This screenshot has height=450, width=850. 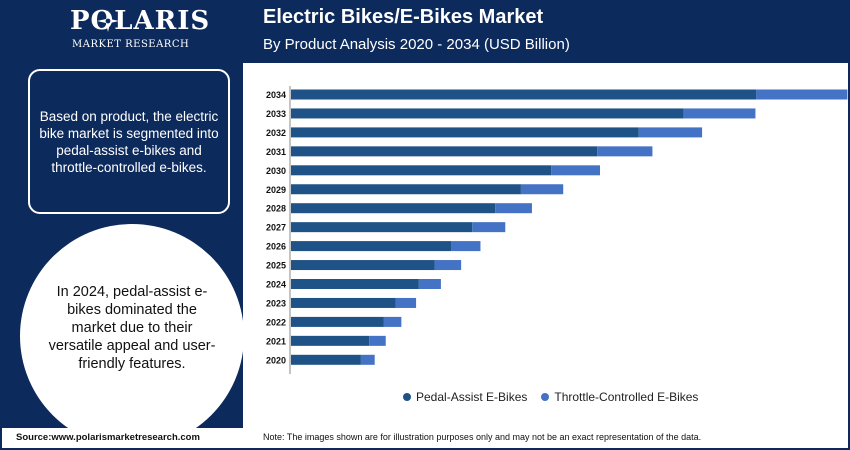 I want to click on bar-throttle-controlled-2028, so click(x=513, y=208).